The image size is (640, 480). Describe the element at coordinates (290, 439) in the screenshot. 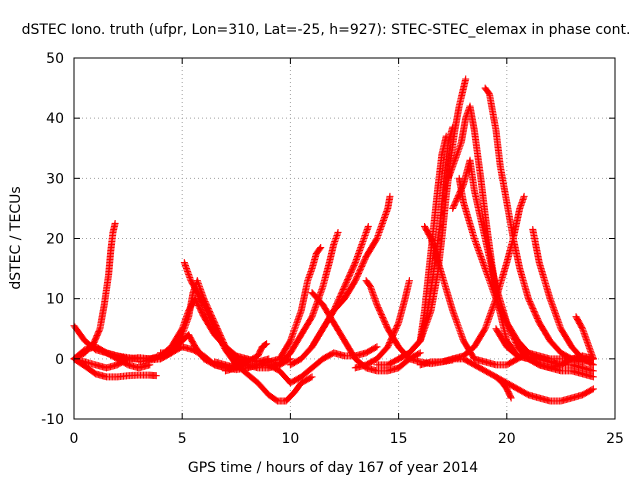

I see `x-tick-label: 10` at that location.